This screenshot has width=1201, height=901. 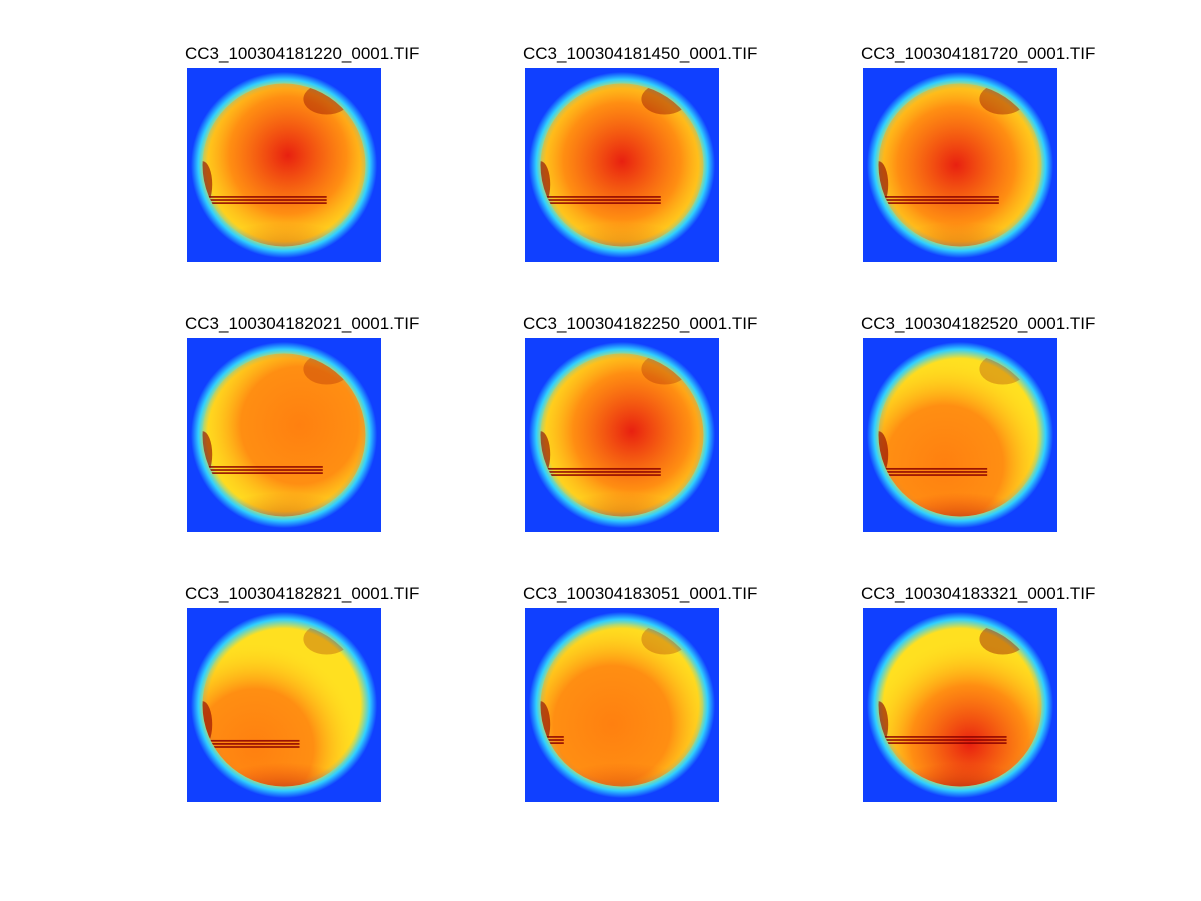 I want to click on panel-title: CC3_100304183321_0001.TIF, so click(x=978, y=593).